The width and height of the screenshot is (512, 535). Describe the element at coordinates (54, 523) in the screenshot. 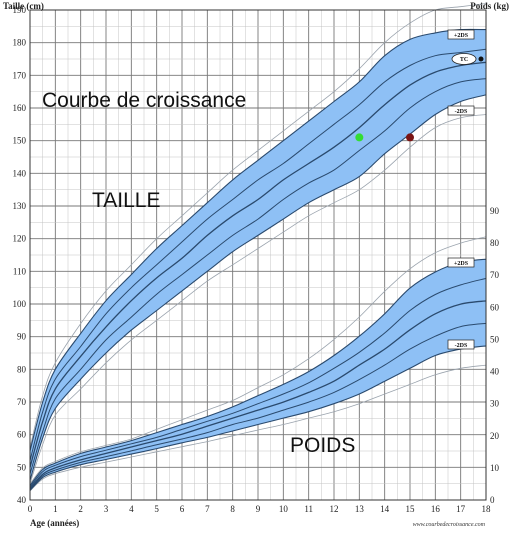

I see `x-axis-label: Age (années)` at that location.